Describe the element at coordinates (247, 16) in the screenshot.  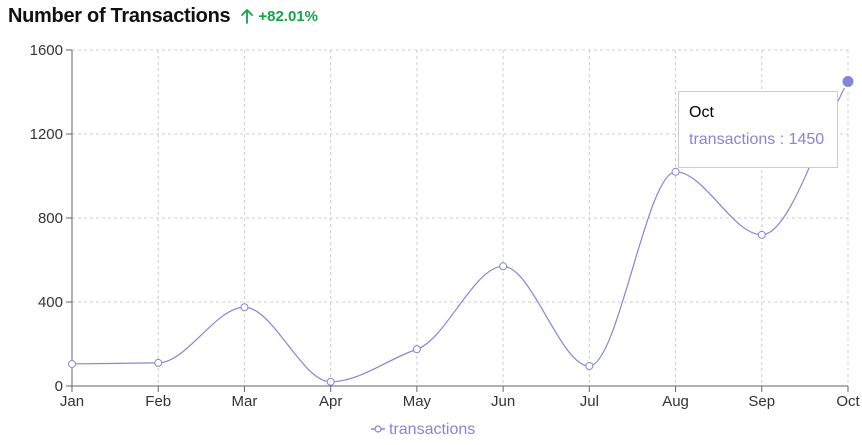
I see `arrow-up-icon` at that location.